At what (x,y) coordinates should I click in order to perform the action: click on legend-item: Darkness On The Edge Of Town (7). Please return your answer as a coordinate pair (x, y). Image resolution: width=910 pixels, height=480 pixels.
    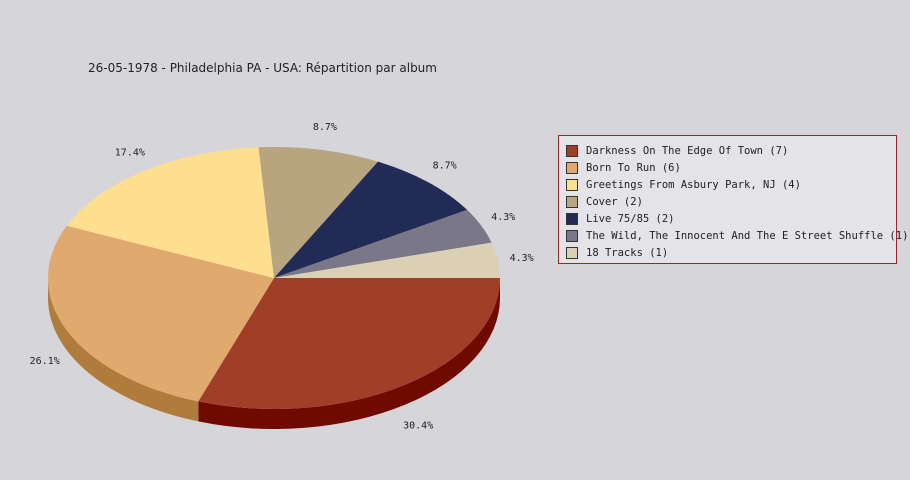
    Looking at the image, I should click on (731, 150).